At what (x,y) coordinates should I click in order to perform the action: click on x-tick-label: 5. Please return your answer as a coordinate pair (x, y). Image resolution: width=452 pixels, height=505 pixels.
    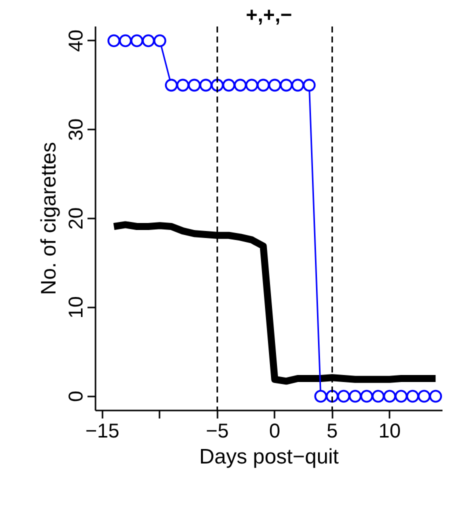
    Looking at the image, I should click on (332, 431).